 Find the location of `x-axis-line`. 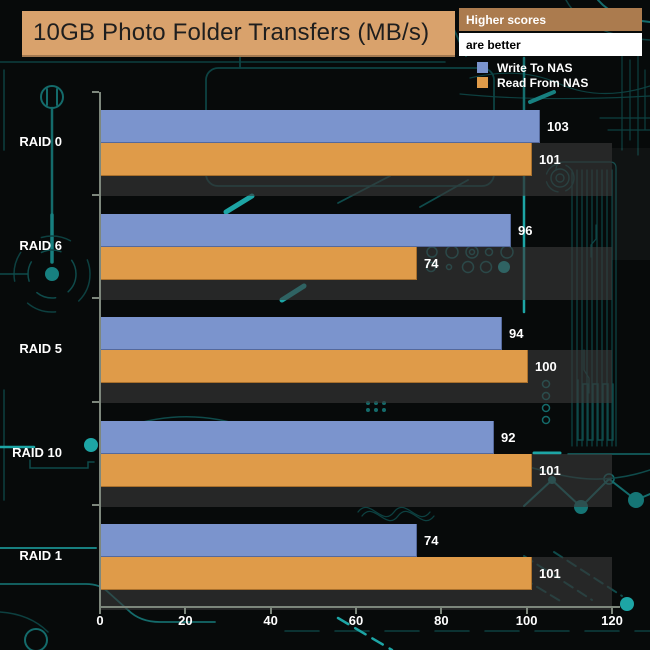

x-axis-line is located at coordinates (359, 607).